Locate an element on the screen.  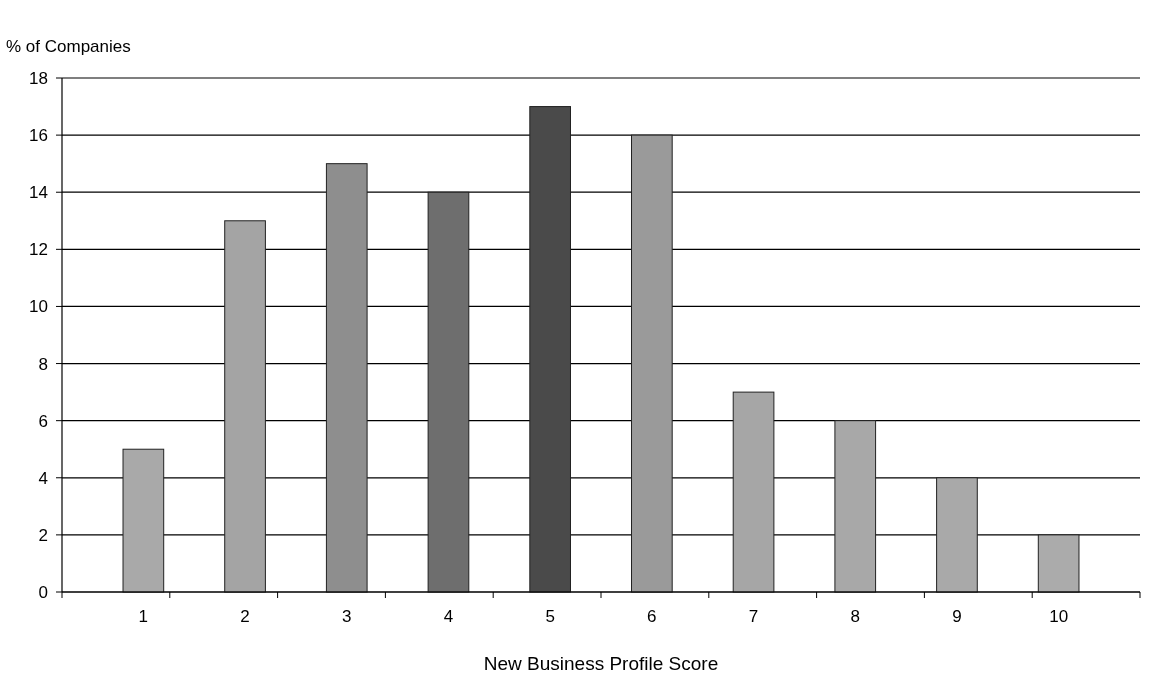
y-tick-label: 14 is located at coordinates (38, 193).